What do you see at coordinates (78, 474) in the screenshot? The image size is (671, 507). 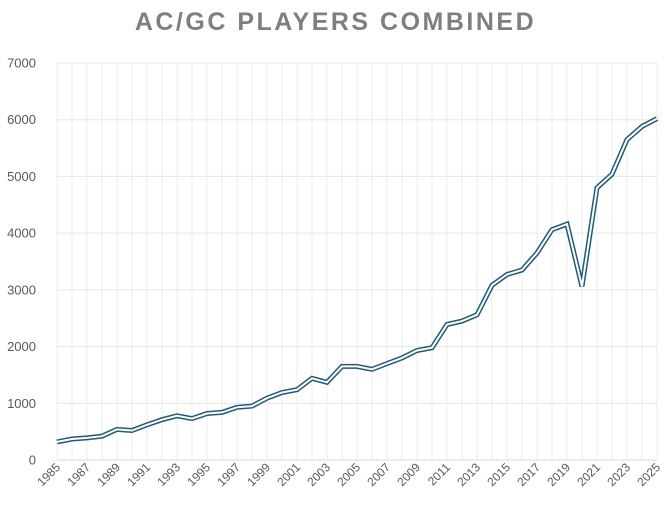 I see `x-tick-label-1987: 1987` at bounding box center [78, 474].